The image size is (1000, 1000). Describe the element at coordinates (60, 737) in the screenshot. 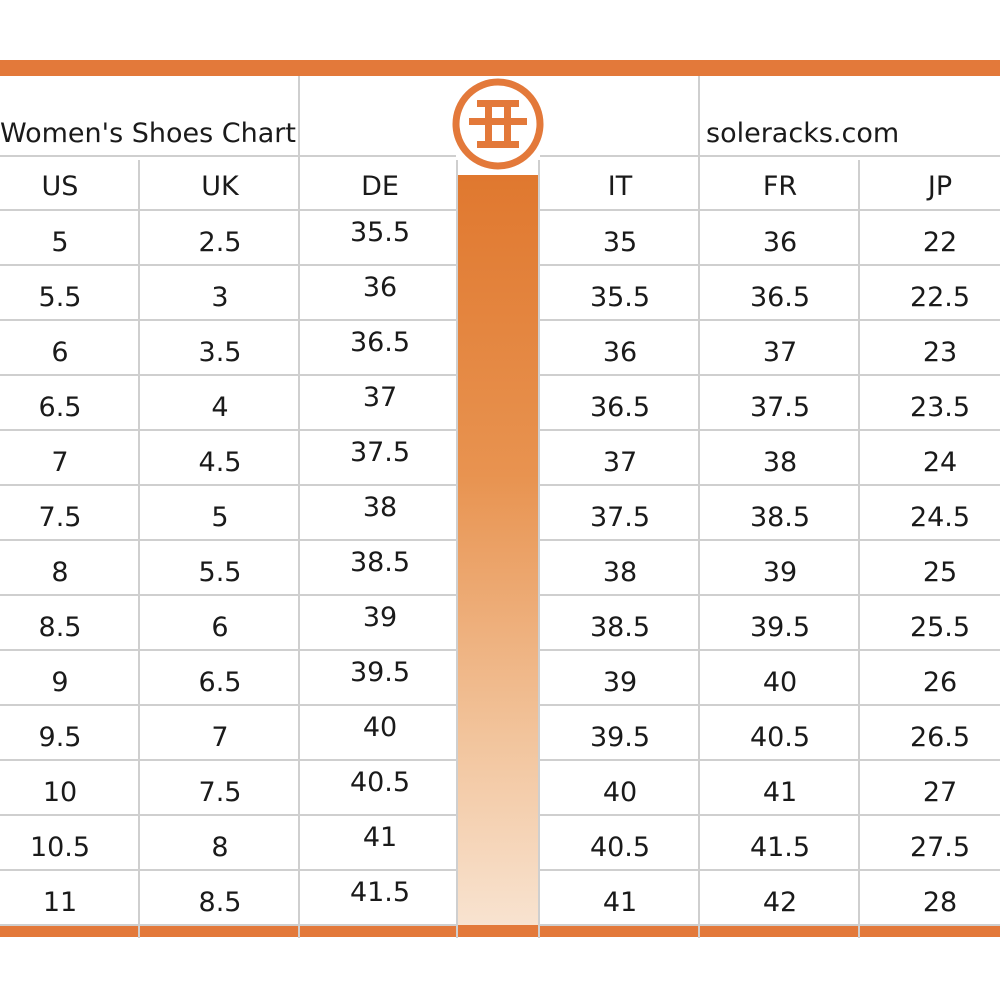

I see `table-cell: 9.5` at that location.